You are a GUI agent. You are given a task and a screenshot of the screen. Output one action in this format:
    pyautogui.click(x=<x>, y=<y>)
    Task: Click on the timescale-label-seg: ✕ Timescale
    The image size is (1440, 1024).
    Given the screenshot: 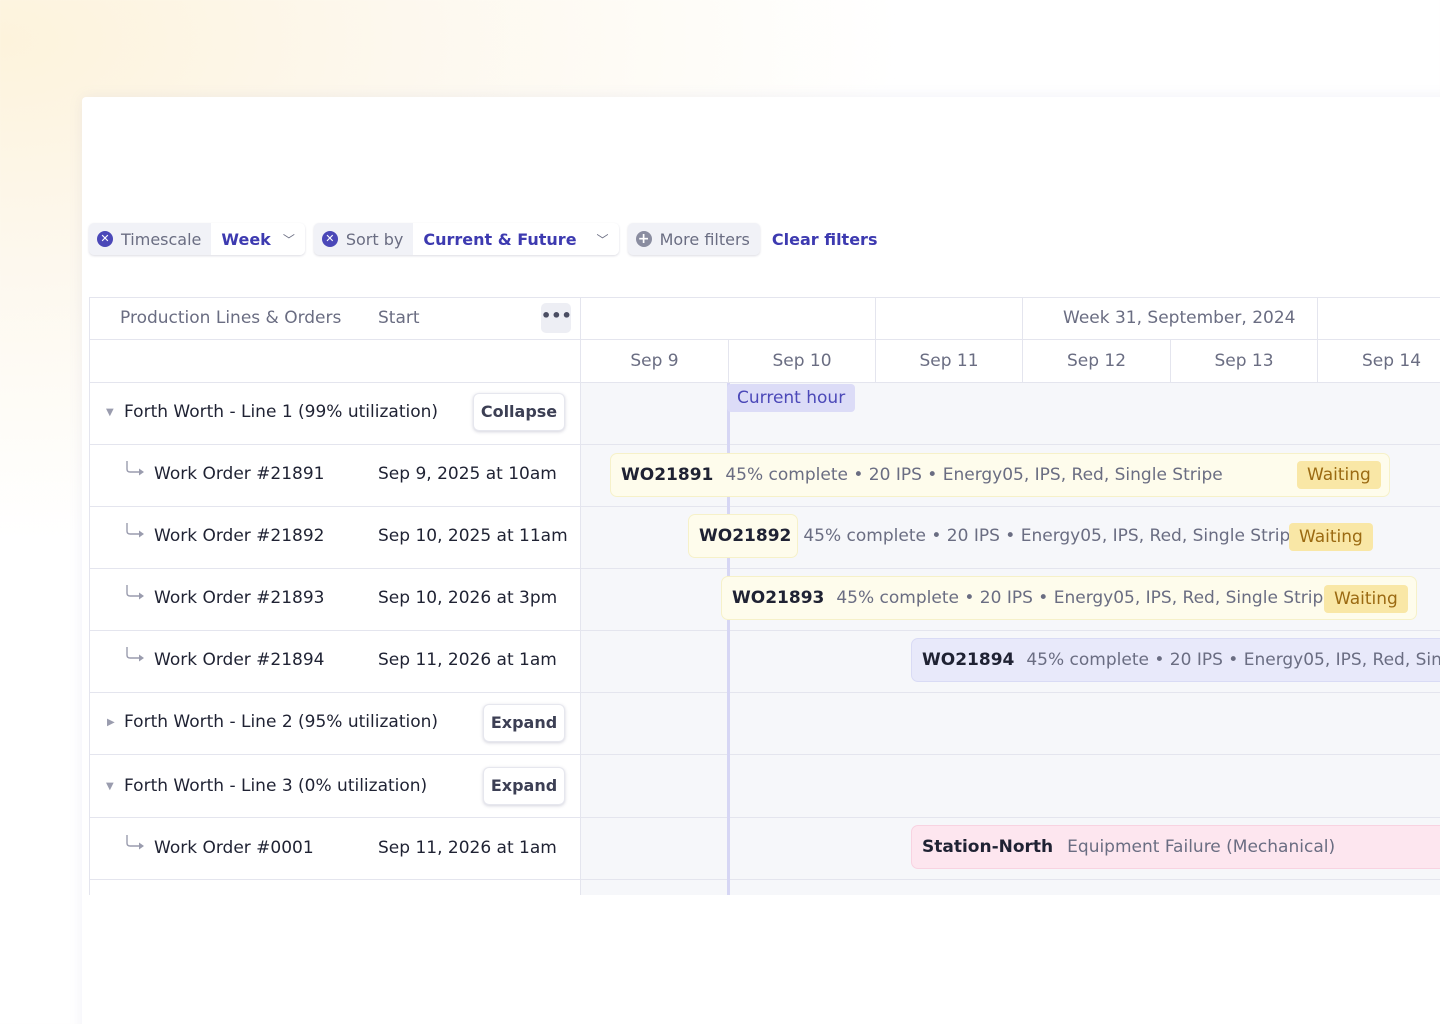 What is the action you would take?
    pyautogui.click(x=150, y=239)
    